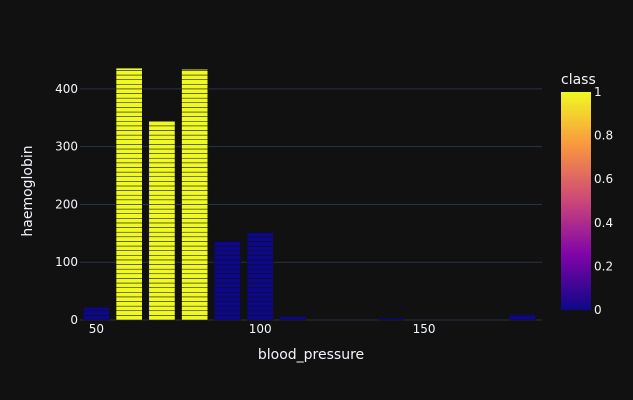  I want to click on colorbar: class 0 0.2 0.4 0.6 0.8 1, so click(587, 194).